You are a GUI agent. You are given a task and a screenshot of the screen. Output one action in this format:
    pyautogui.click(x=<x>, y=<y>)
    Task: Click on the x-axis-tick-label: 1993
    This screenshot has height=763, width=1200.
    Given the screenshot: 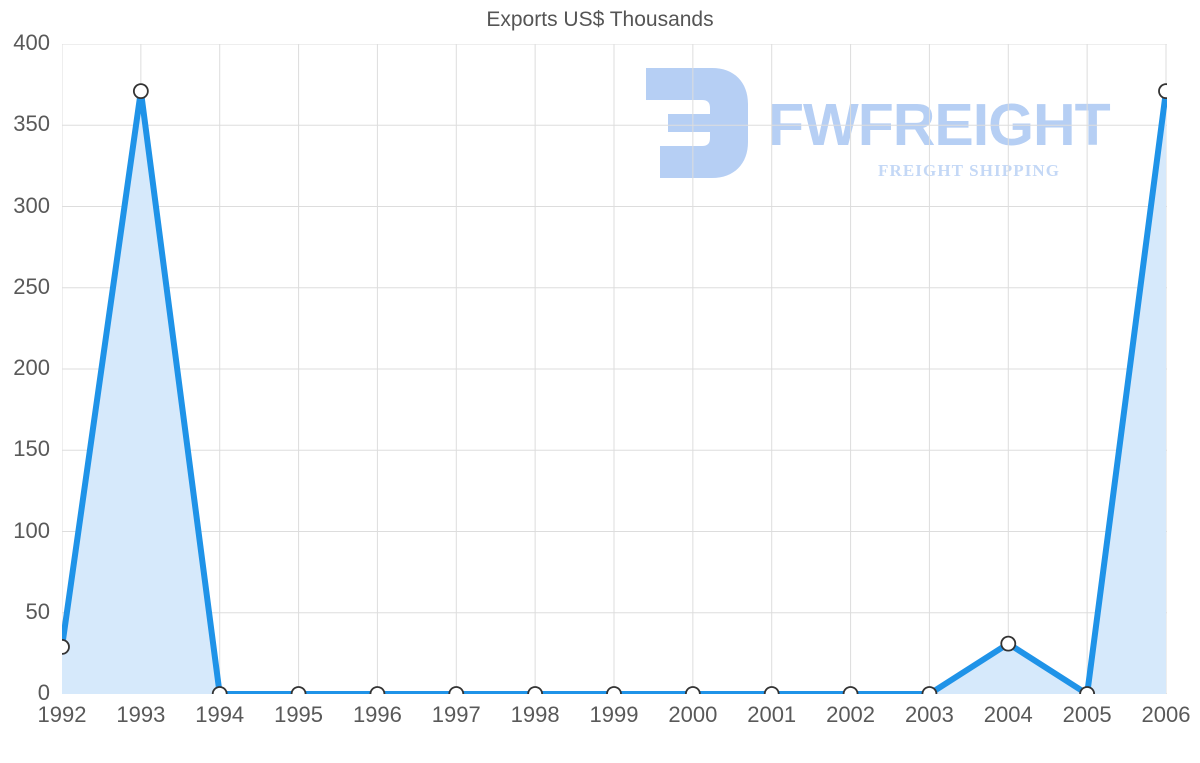 What is the action you would take?
    pyautogui.click(x=141, y=714)
    